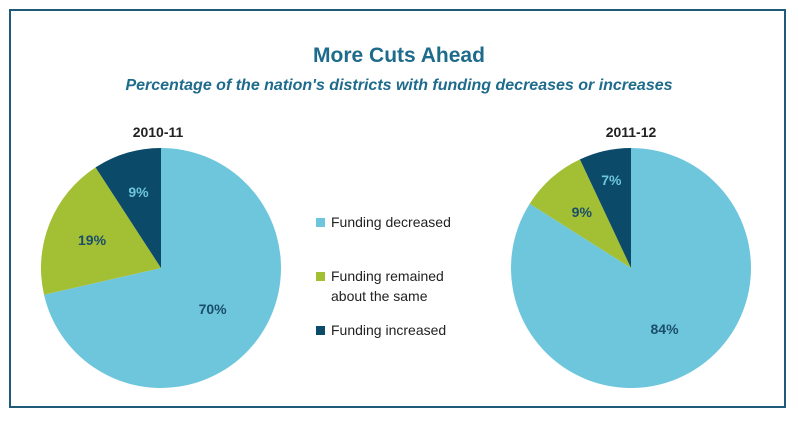 This screenshot has height=421, width=798. What do you see at coordinates (92, 240) in the screenshot?
I see `pie-1-label-same: 19%` at bounding box center [92, 240].